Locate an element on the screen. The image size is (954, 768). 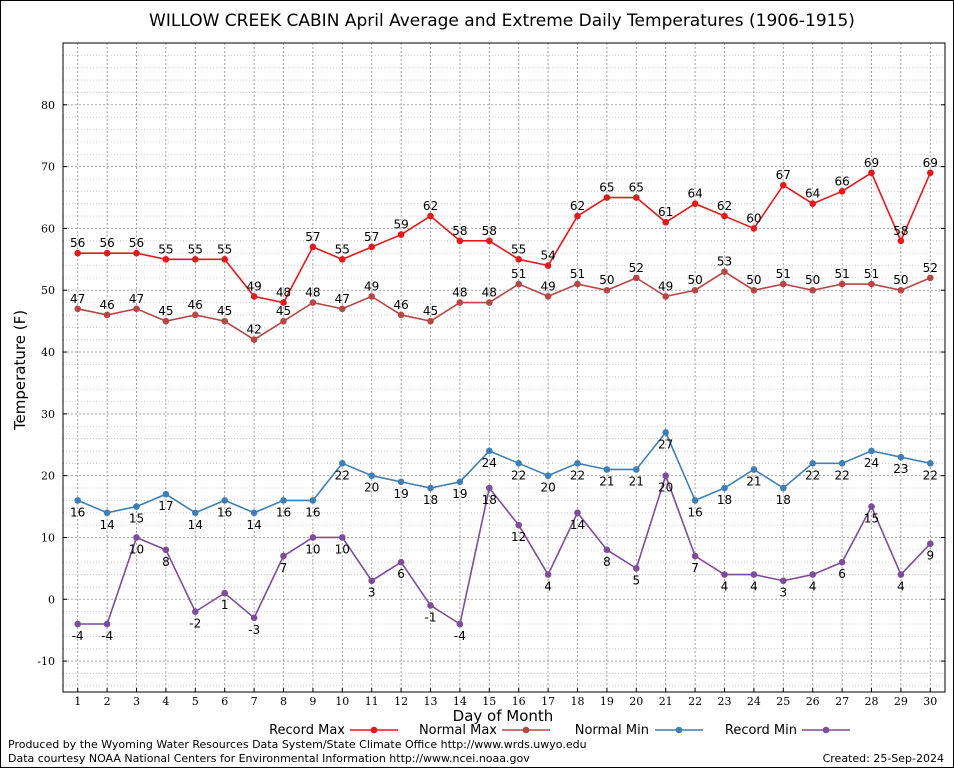
record-max-data-label: 65 is located at coordinates (606, 188).